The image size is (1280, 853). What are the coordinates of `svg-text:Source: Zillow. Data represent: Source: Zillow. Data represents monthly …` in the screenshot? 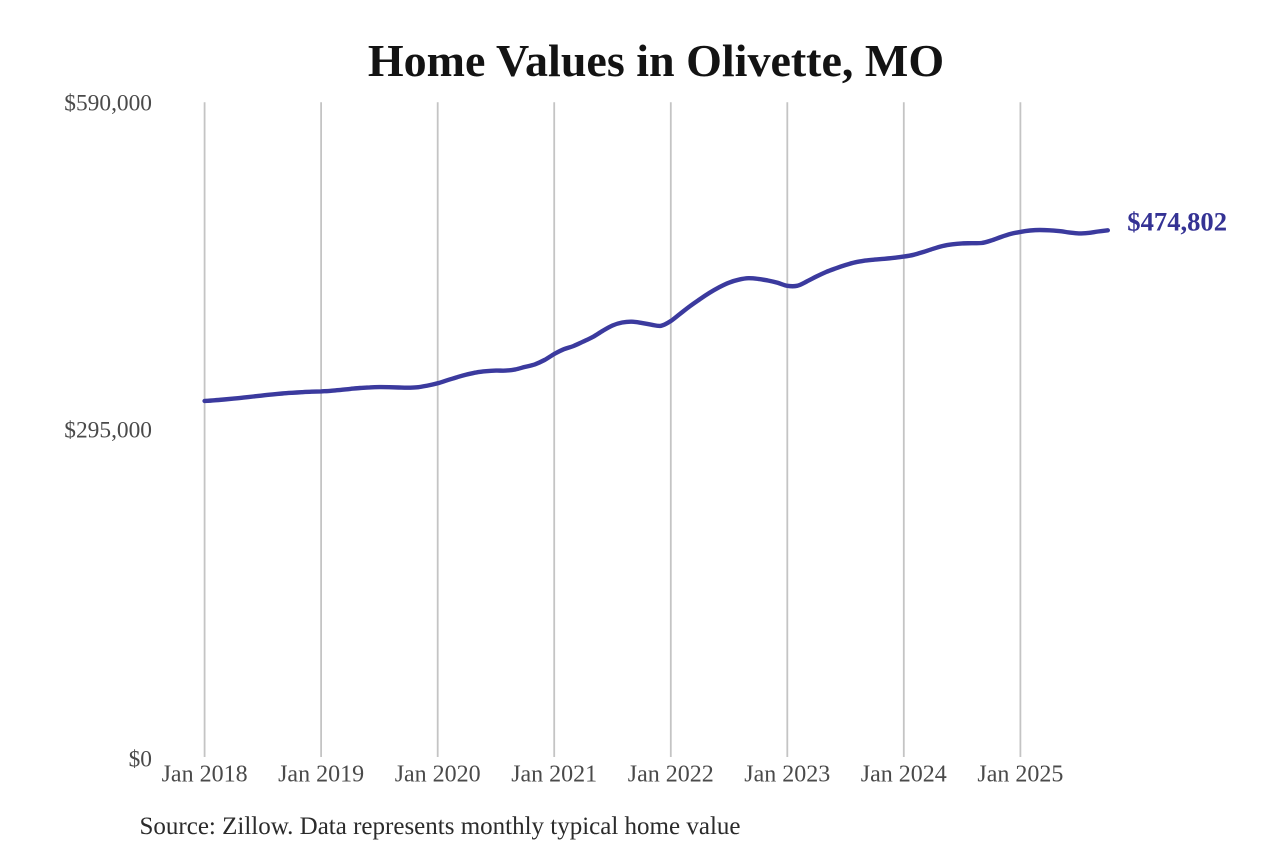 It's located at (440, 826).